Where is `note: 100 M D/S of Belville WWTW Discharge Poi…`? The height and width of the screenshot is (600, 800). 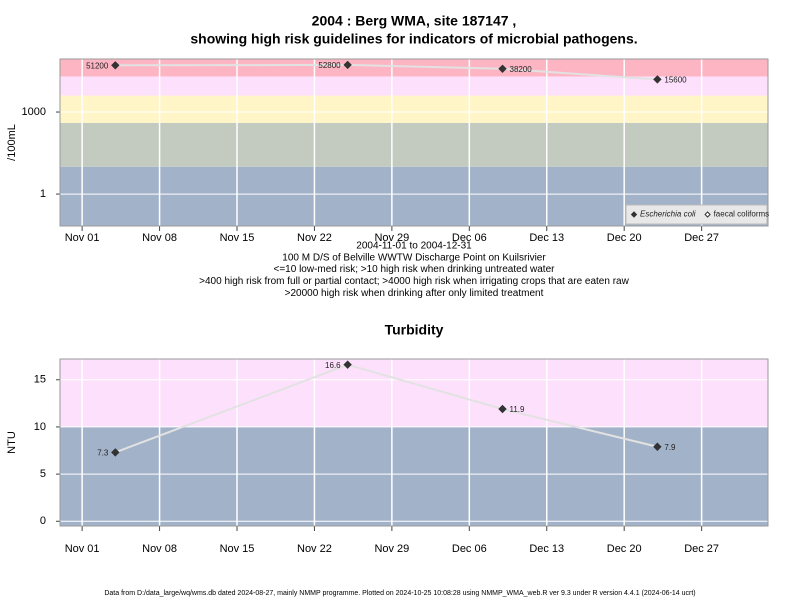 note: 100 M D/S of Belville WWTW Discharge Poi… is located at coordinates (414, 257).